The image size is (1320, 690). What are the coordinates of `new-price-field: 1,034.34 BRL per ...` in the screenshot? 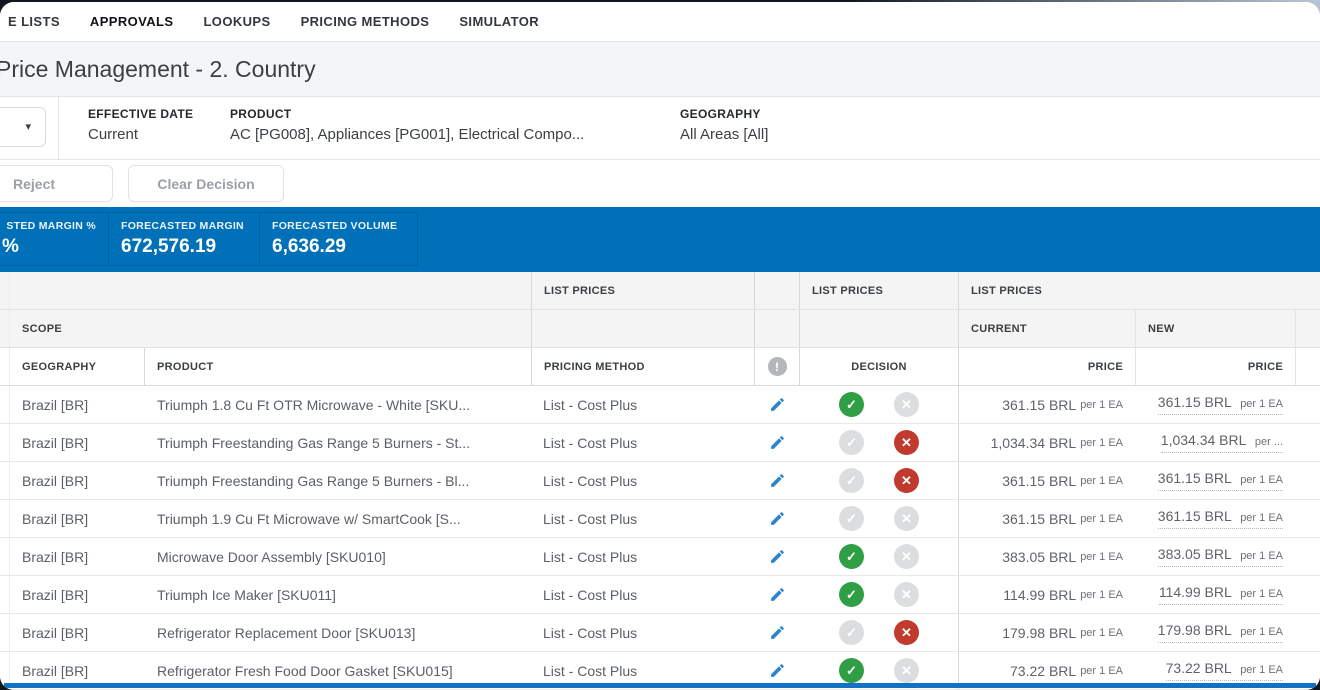 It's located at (1221, 442).